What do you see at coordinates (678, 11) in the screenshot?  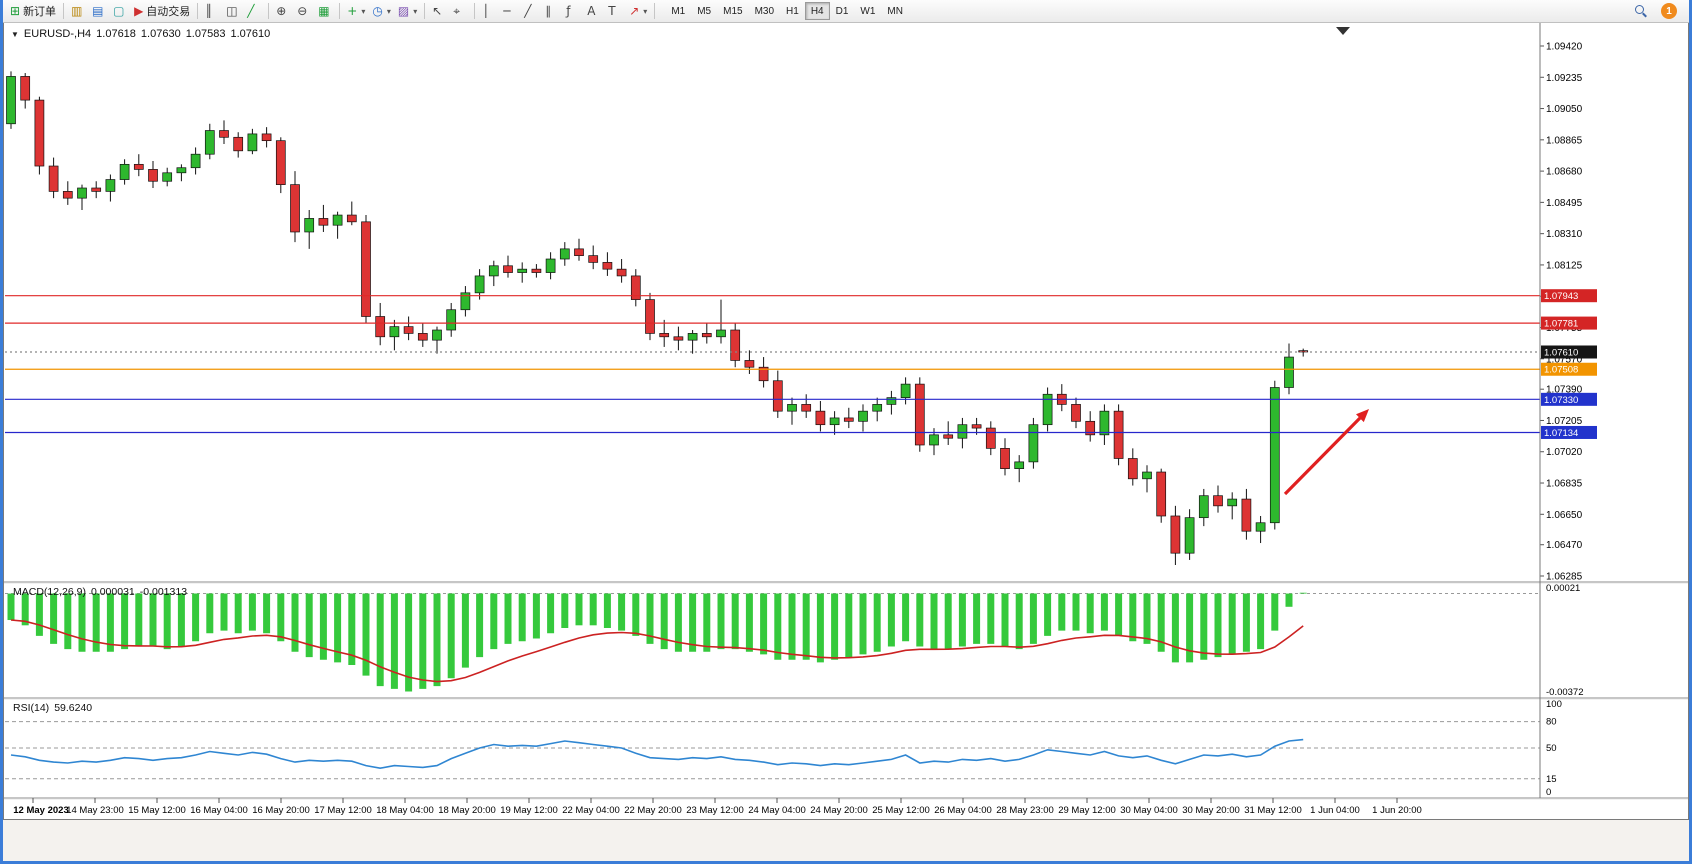 I see `timeframe-button-m1: M1` at bounding box center [678, 11].